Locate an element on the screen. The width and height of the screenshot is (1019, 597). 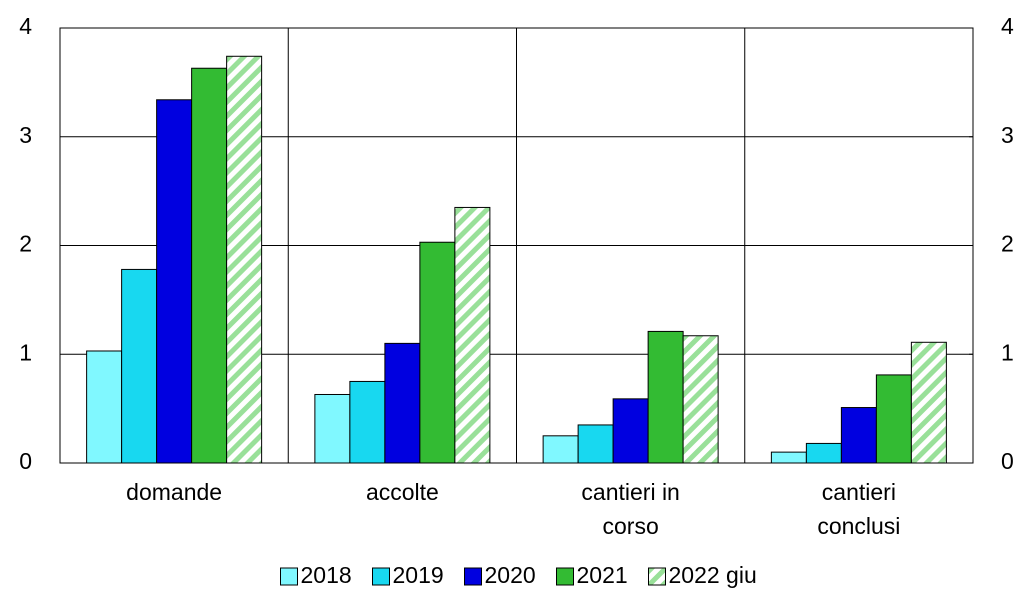
y2-tick-label: 0 is located at coordinates (1007, 461).